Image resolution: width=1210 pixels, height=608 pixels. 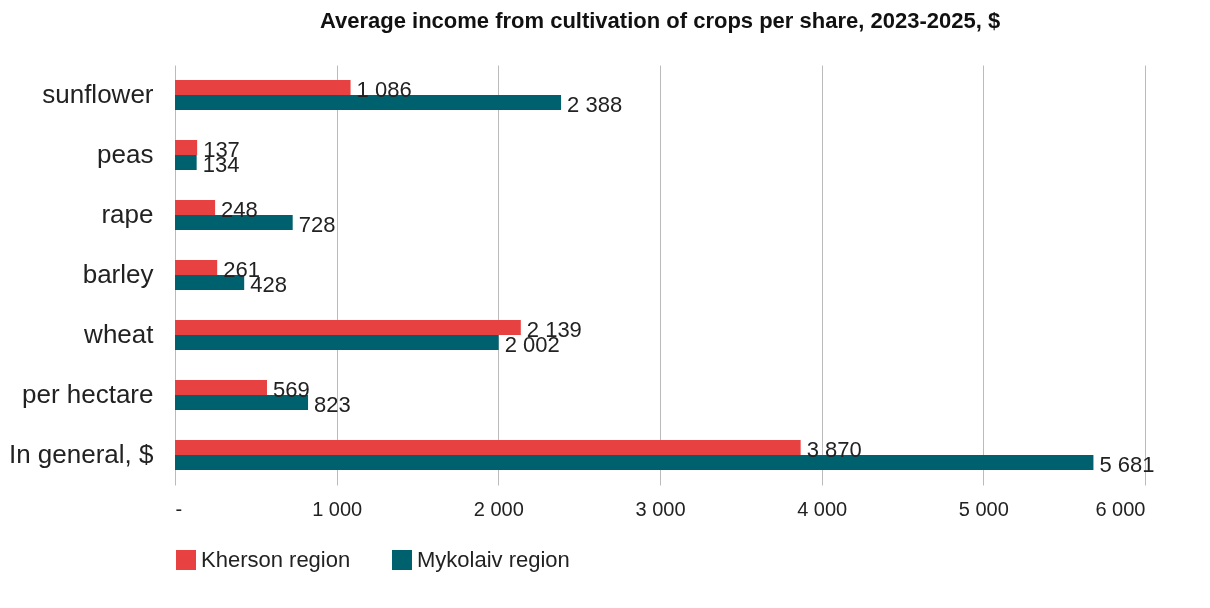 What do you see at coordinates (179, 508) in the screenshot?
I see `x-tick-label: -` at bounding box center [179, 508].